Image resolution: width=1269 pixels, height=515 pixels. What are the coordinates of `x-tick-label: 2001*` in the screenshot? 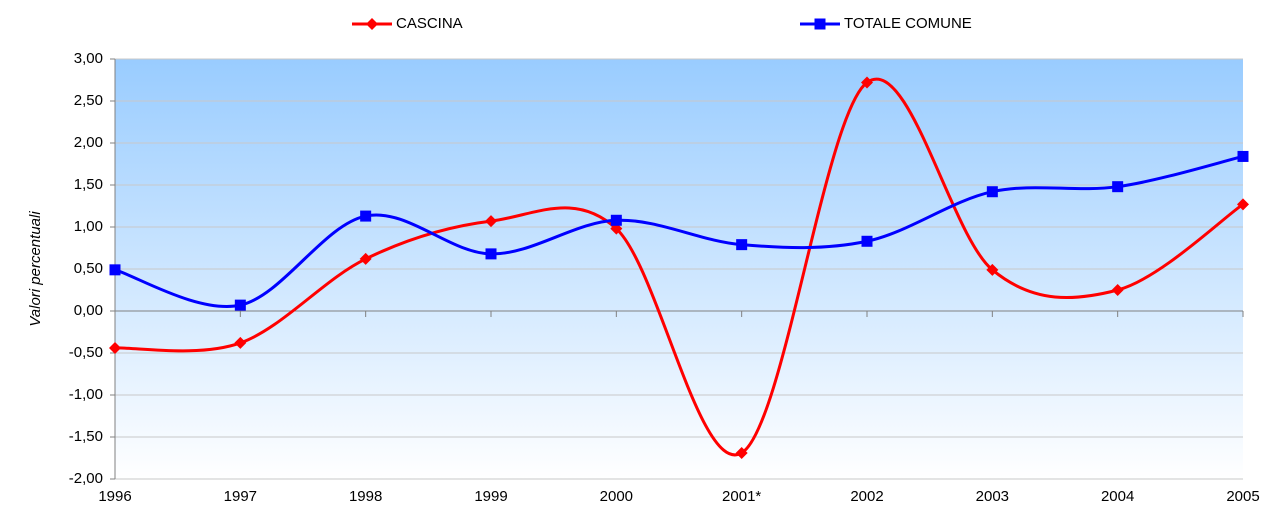 It's located at (741, 496).